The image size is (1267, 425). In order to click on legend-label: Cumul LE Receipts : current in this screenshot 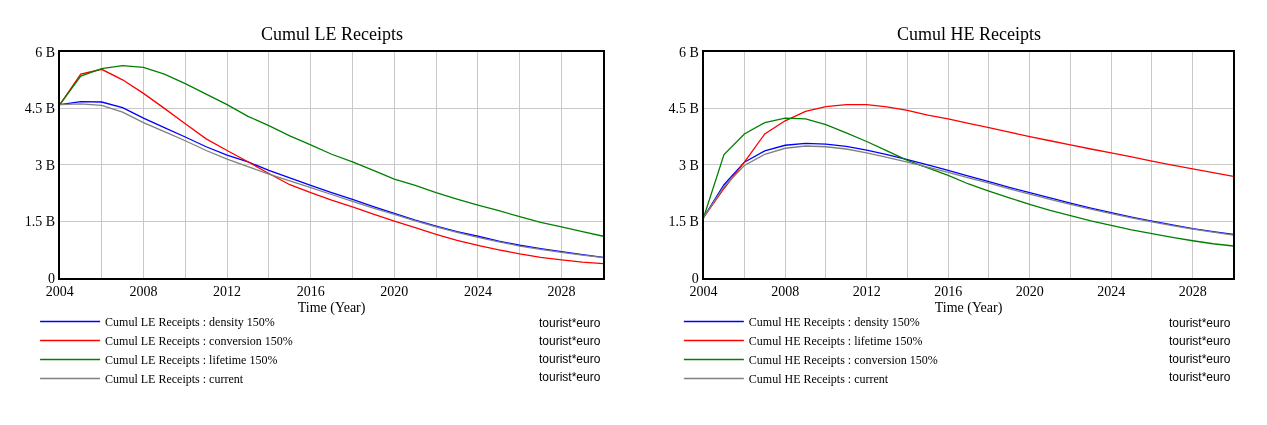, I will do `click(174, 379)`.